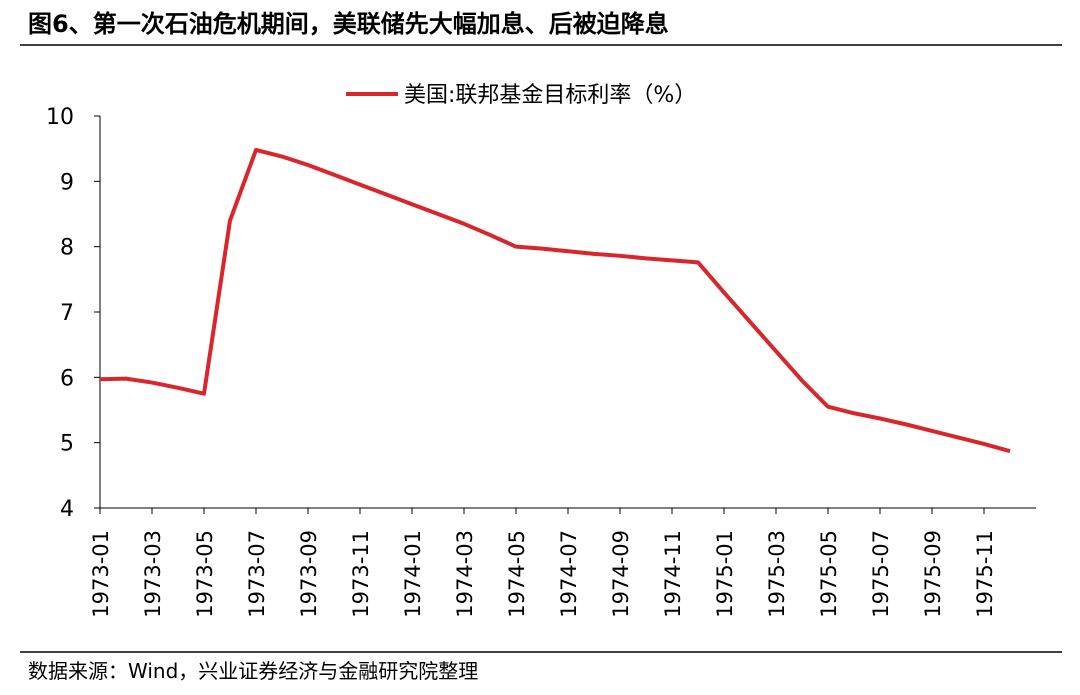  What do you see at coordinates (413, 574) in the screenshot?
I see `x-tick-label: 1974-01` at bounding box center [413, 574].